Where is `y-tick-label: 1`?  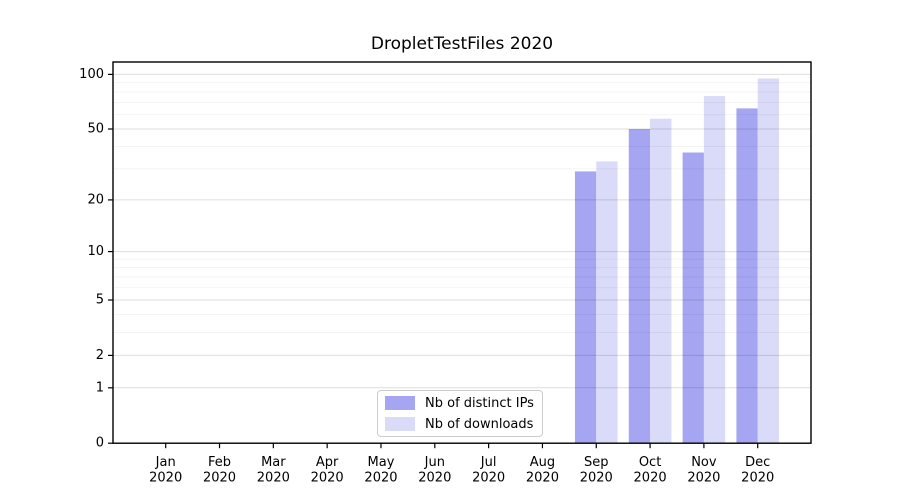 y-tick-label: 1 is located at coordinates (100, 387).